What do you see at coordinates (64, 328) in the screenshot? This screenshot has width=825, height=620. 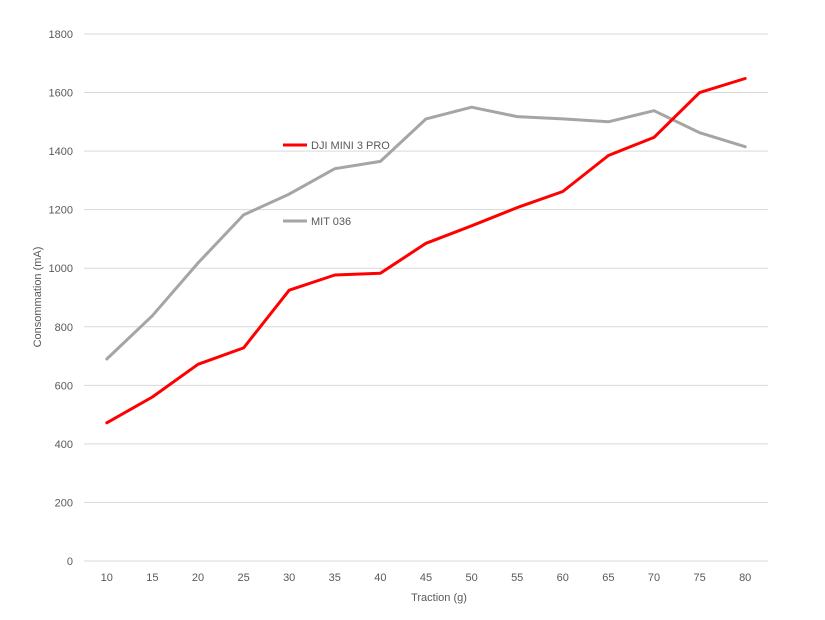 I see `y-tick-label: 800` at bounding box center [64, 328].